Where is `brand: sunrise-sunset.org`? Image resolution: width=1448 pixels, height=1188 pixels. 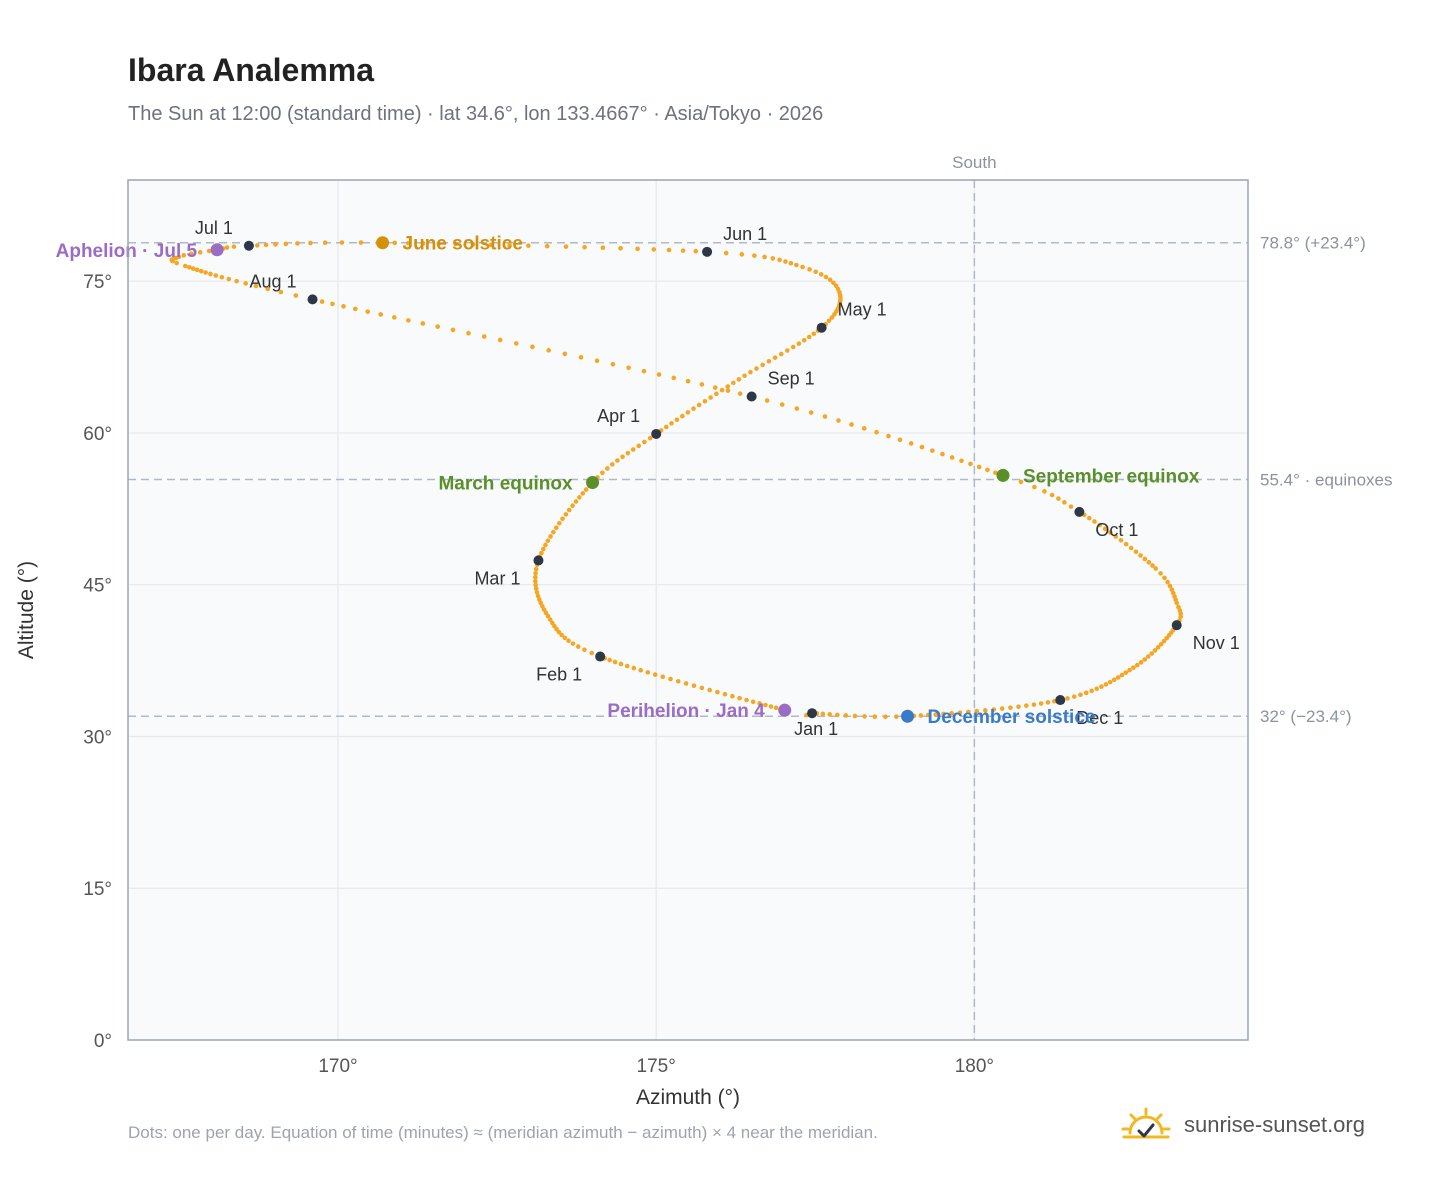 brand: sunrise-sunset.org is located at coordinates (1242, 1125).